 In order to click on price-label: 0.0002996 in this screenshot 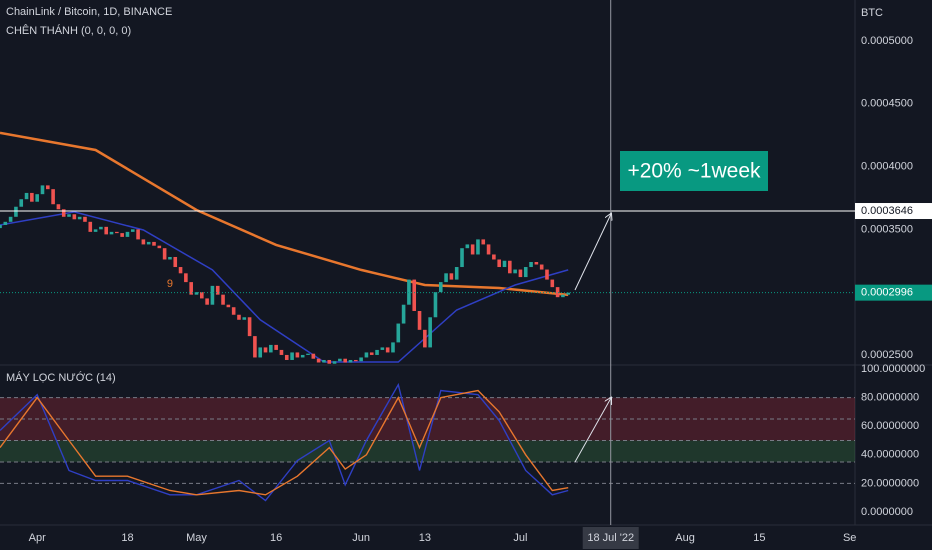, I will do `click(887, 293)`.